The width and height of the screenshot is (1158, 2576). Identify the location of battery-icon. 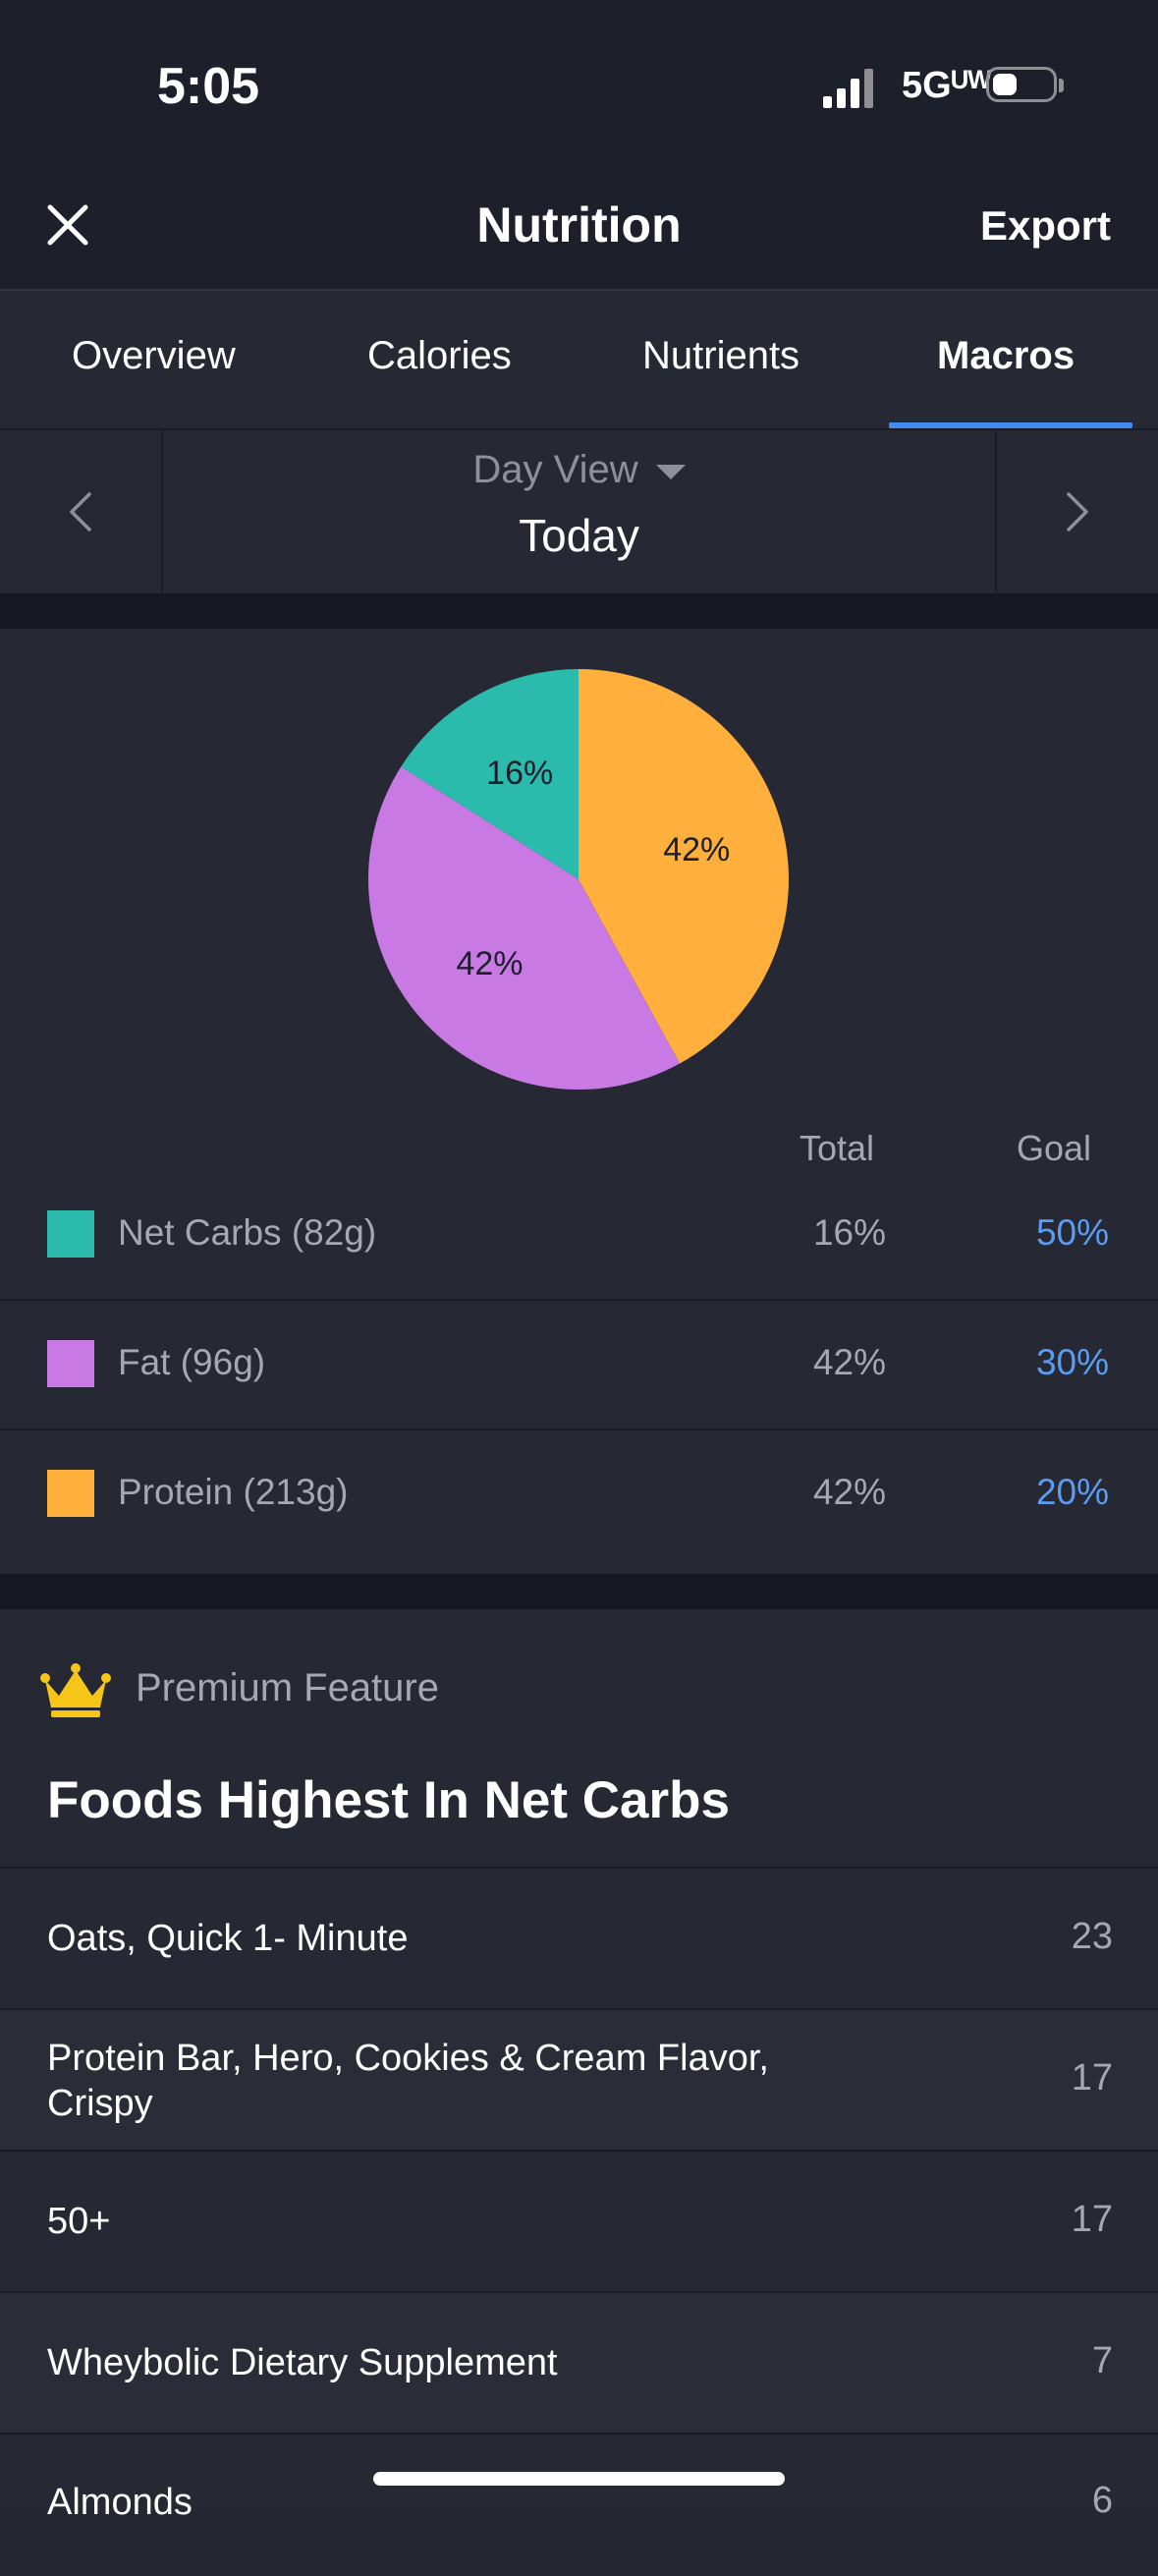
(1021, 84).